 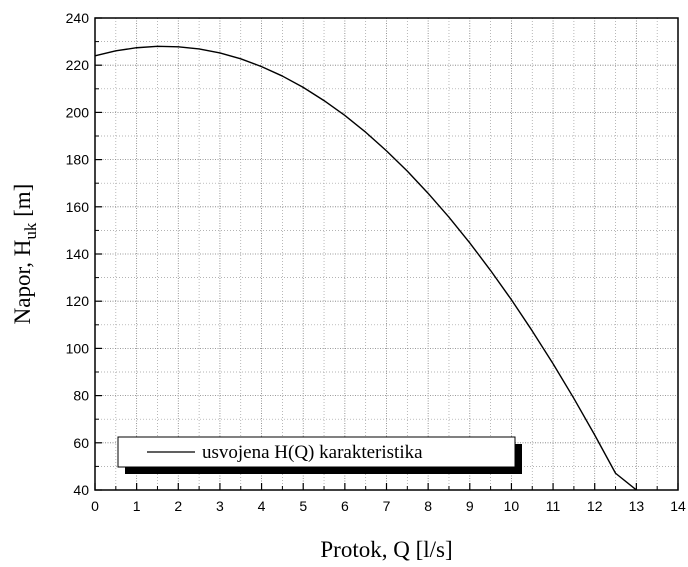 I want to click on y-tick-label: 60, so click(x=81, y=443).